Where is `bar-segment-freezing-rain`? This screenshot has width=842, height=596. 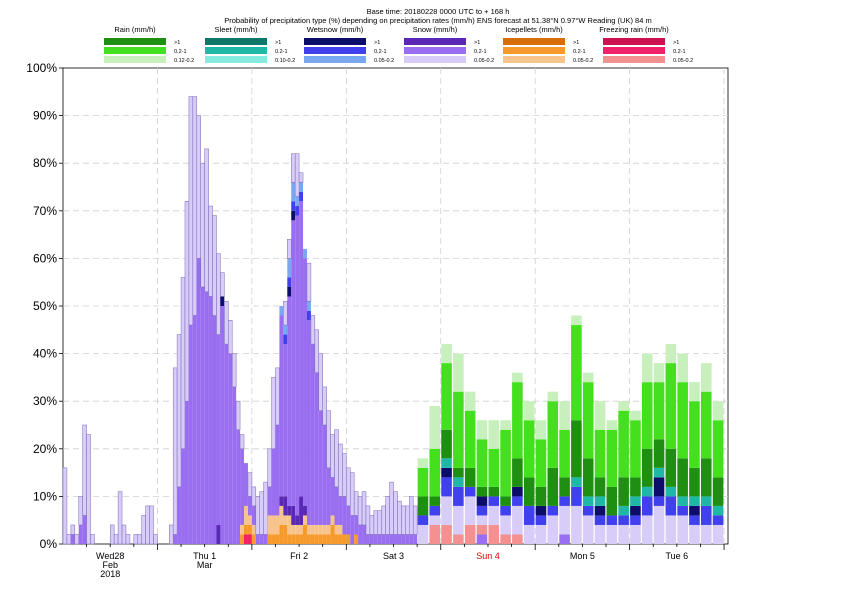
bar-segment-freezing-rain is located at coordinates (246, 539).